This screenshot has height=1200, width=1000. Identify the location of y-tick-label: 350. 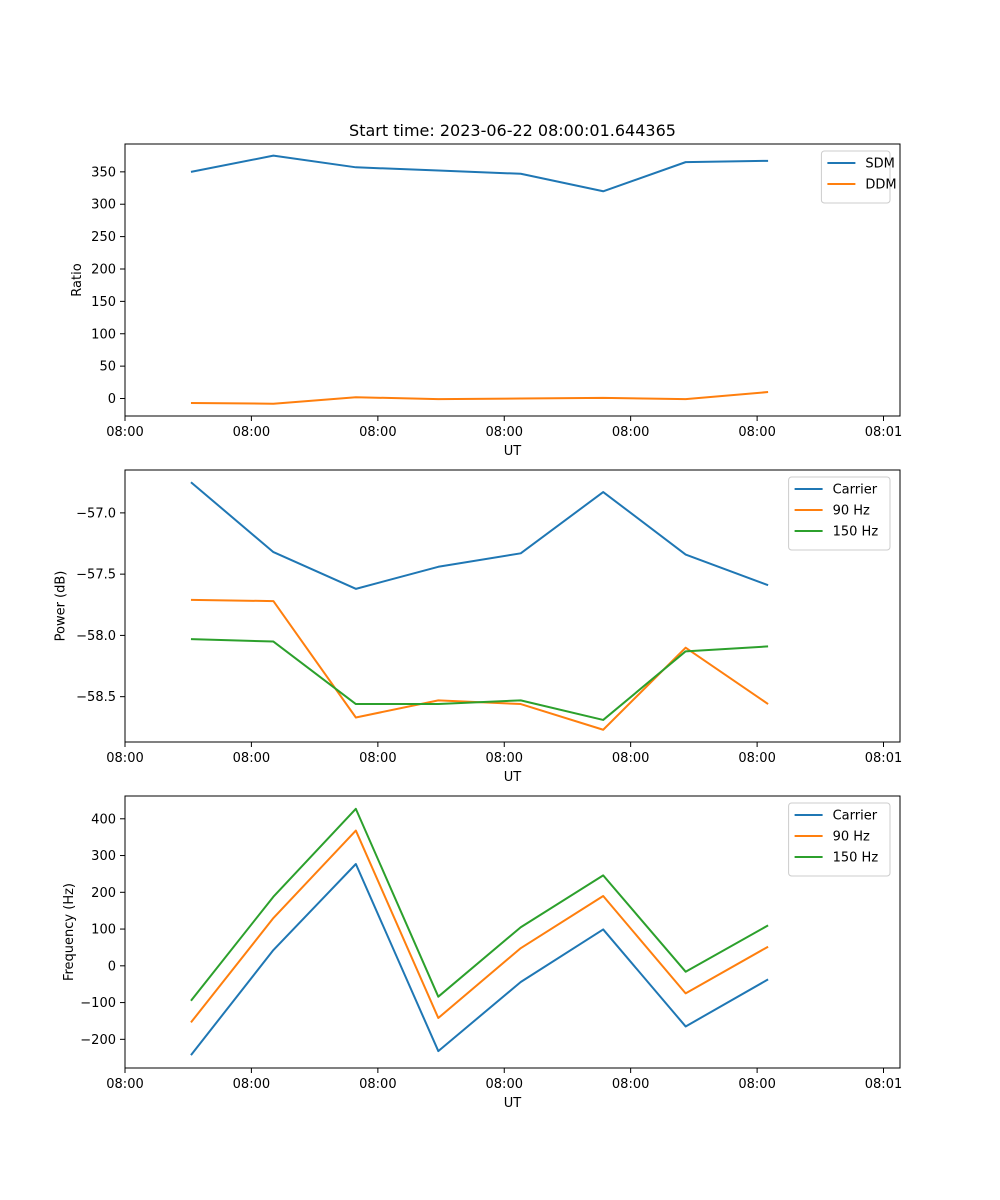
(103, 172).